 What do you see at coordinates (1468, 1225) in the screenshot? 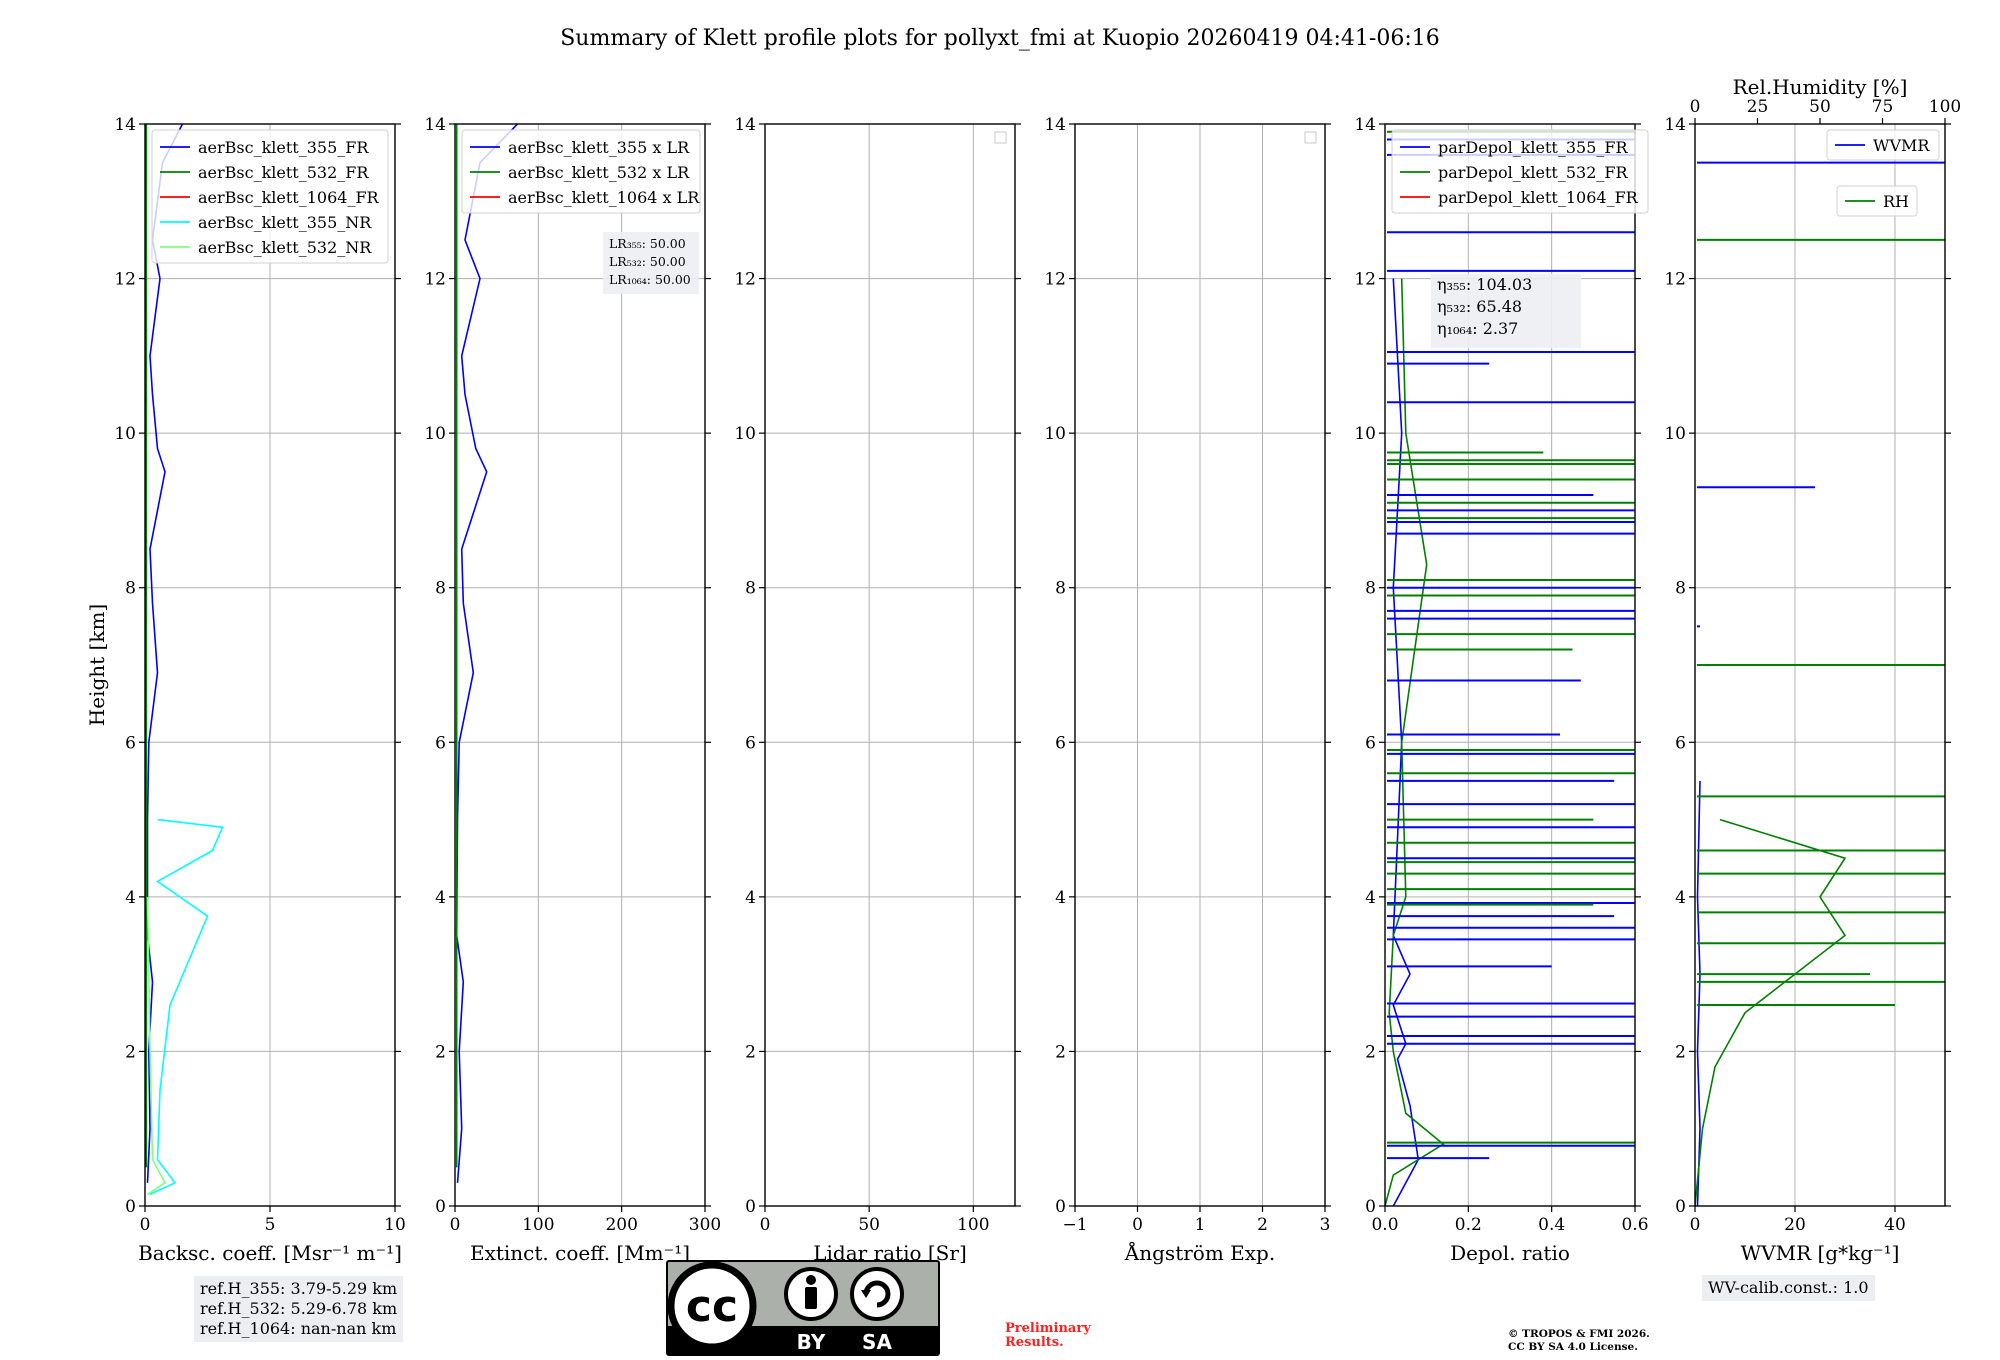
I see `xtick-label: 0.2` at bounding box center [1468, 1225].